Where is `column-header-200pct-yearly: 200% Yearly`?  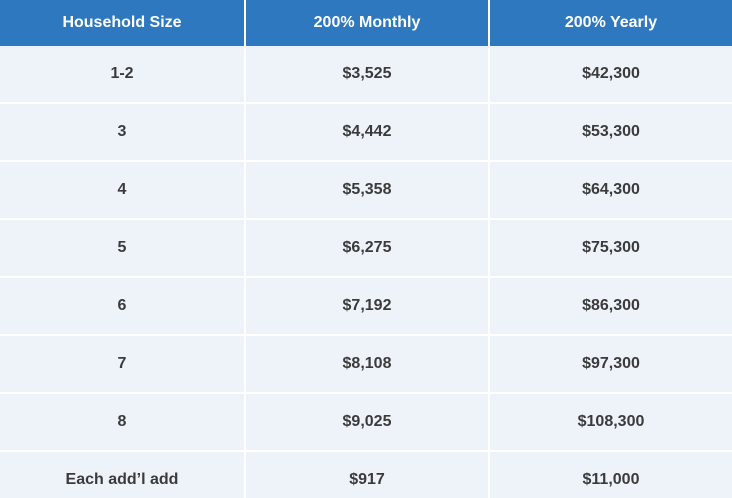 column-header-200pct-yearly: 200% Yearly is located at coordinates (610, 23).